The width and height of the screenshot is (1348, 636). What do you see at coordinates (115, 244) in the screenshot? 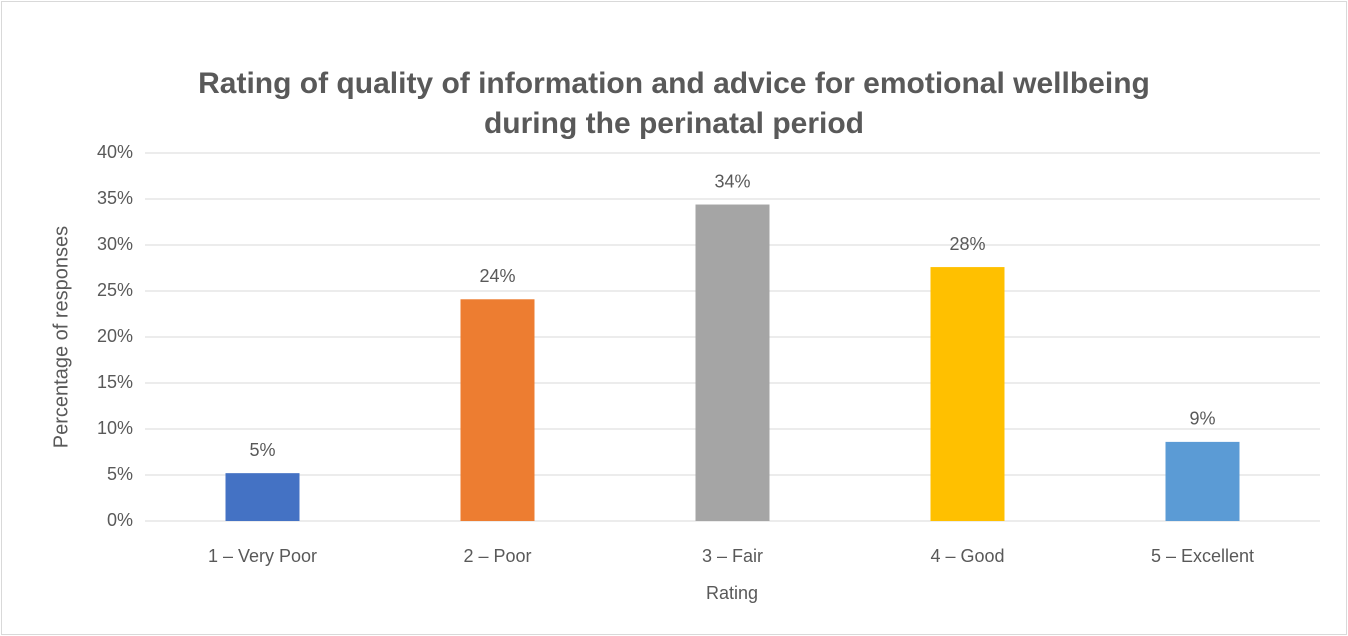
I see `y-tick-label: 30%` at bounding box center [115, 244].